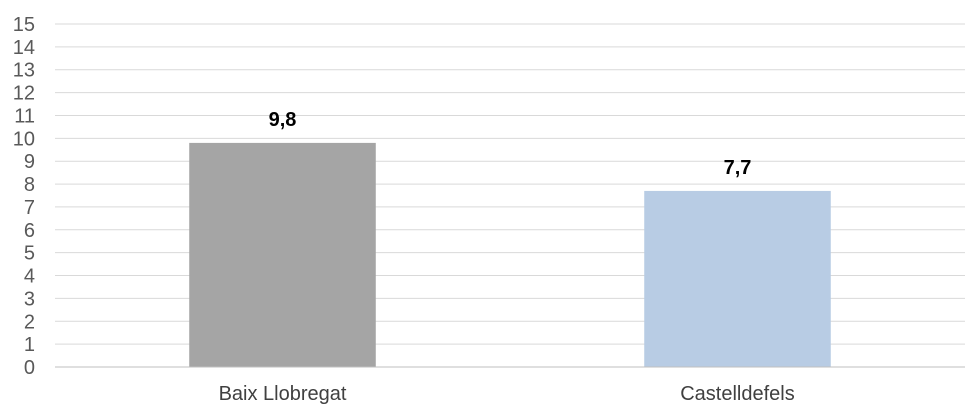 This screenshot has width=969, height=408. Describe the element at coordinates (29, 322) in the screenshot. I see `y-tick-label: 2` at that location.